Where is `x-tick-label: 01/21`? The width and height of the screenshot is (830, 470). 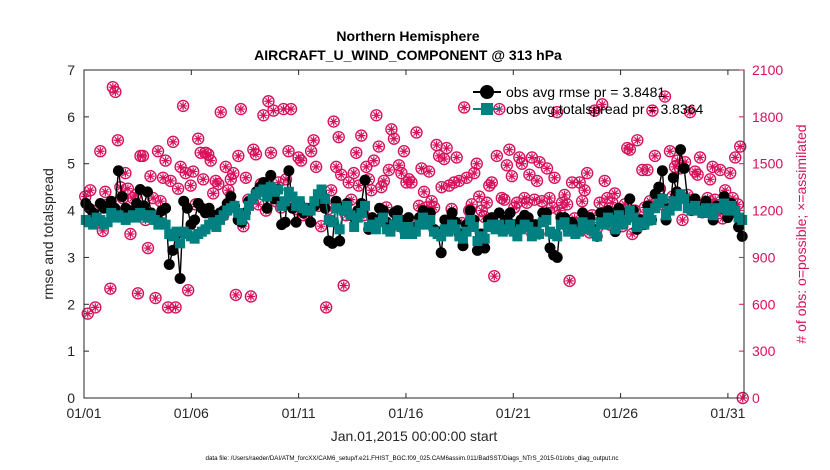
x-tick-label: 01/21 is located at coordinates (513, 413).